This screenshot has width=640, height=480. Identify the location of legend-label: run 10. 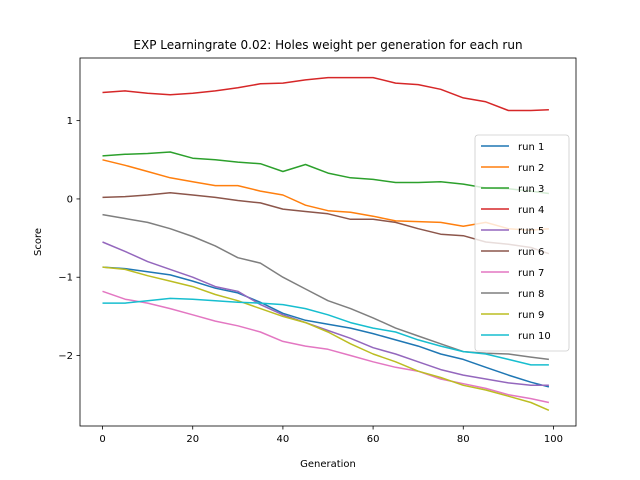
(534, 336).